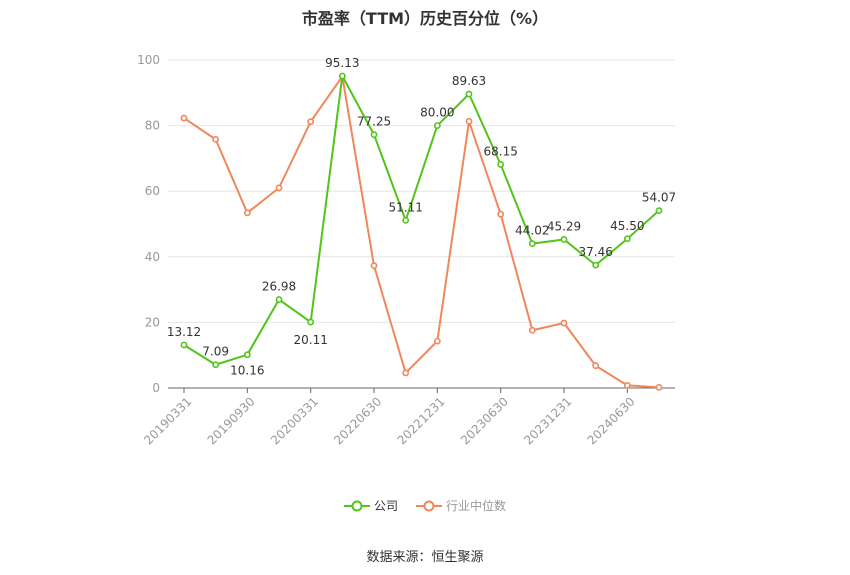  Describe the element at coordinates (279, 287) in the screenshot. I see `data-label: 26.98` at that location.